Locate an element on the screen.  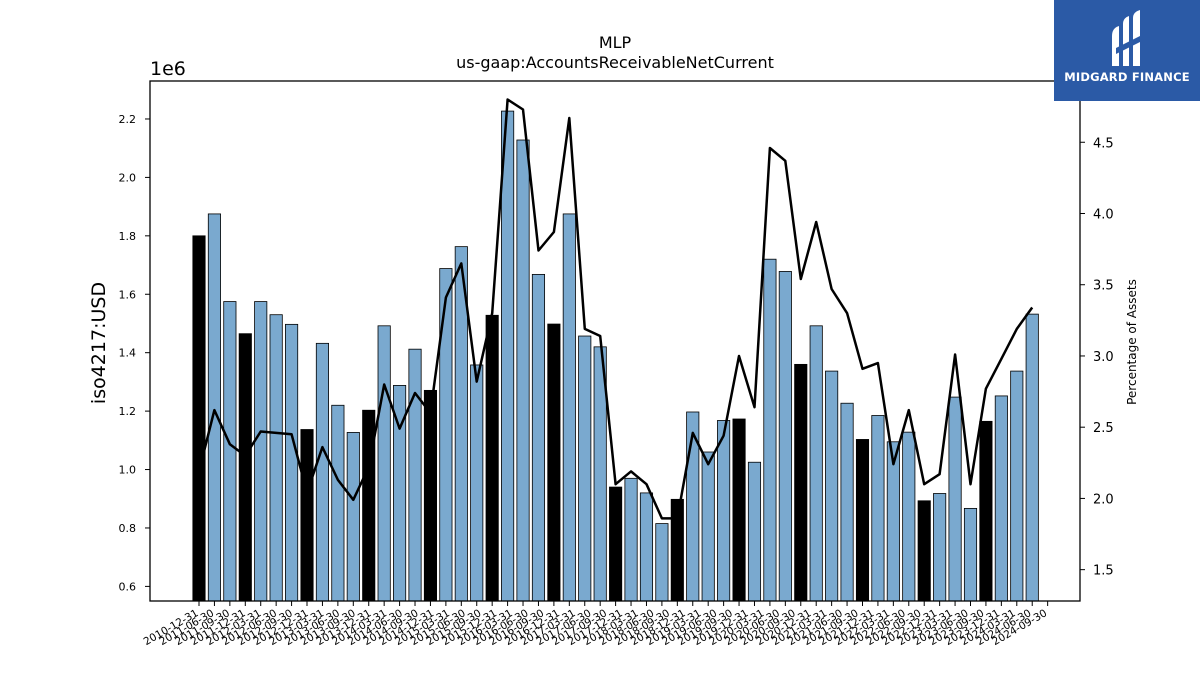
y-multiplier-label: 1e6 is located at coordinates (168, 69).